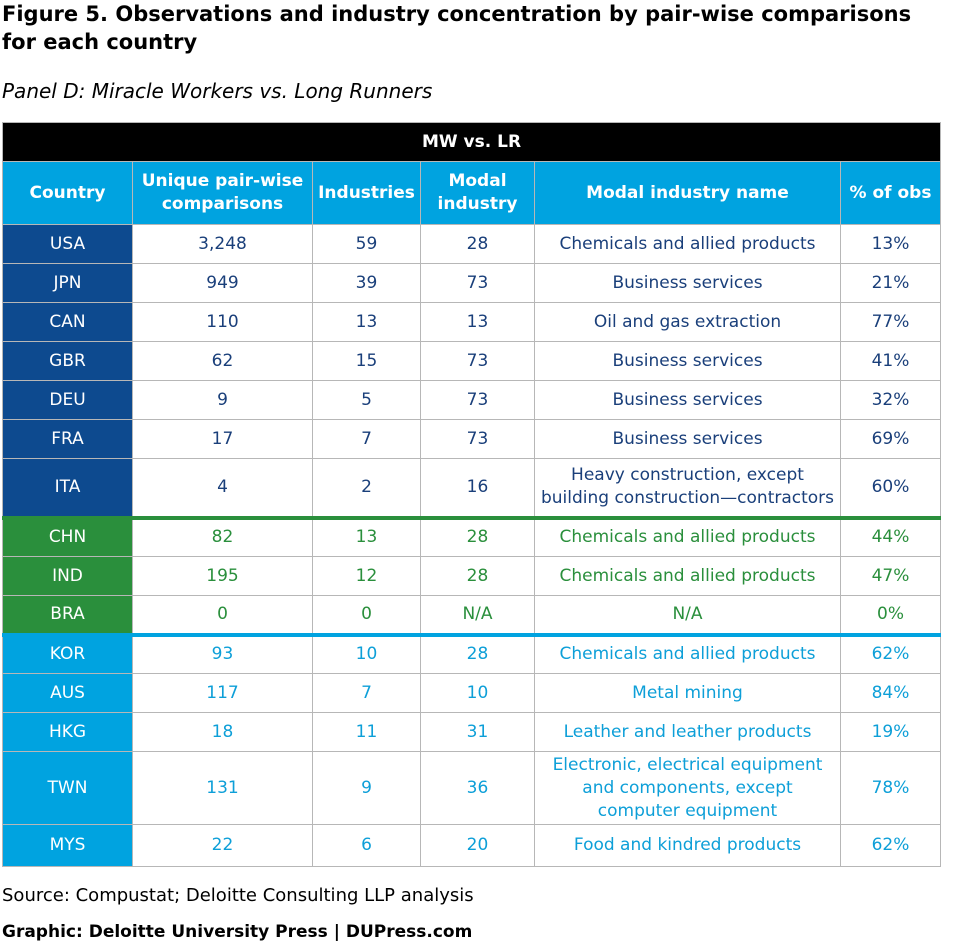 The image size is (960, 949). Describe the element at coordinates (687, 693) in the screenshot. I see `cell-name: Metal mining` at that location.